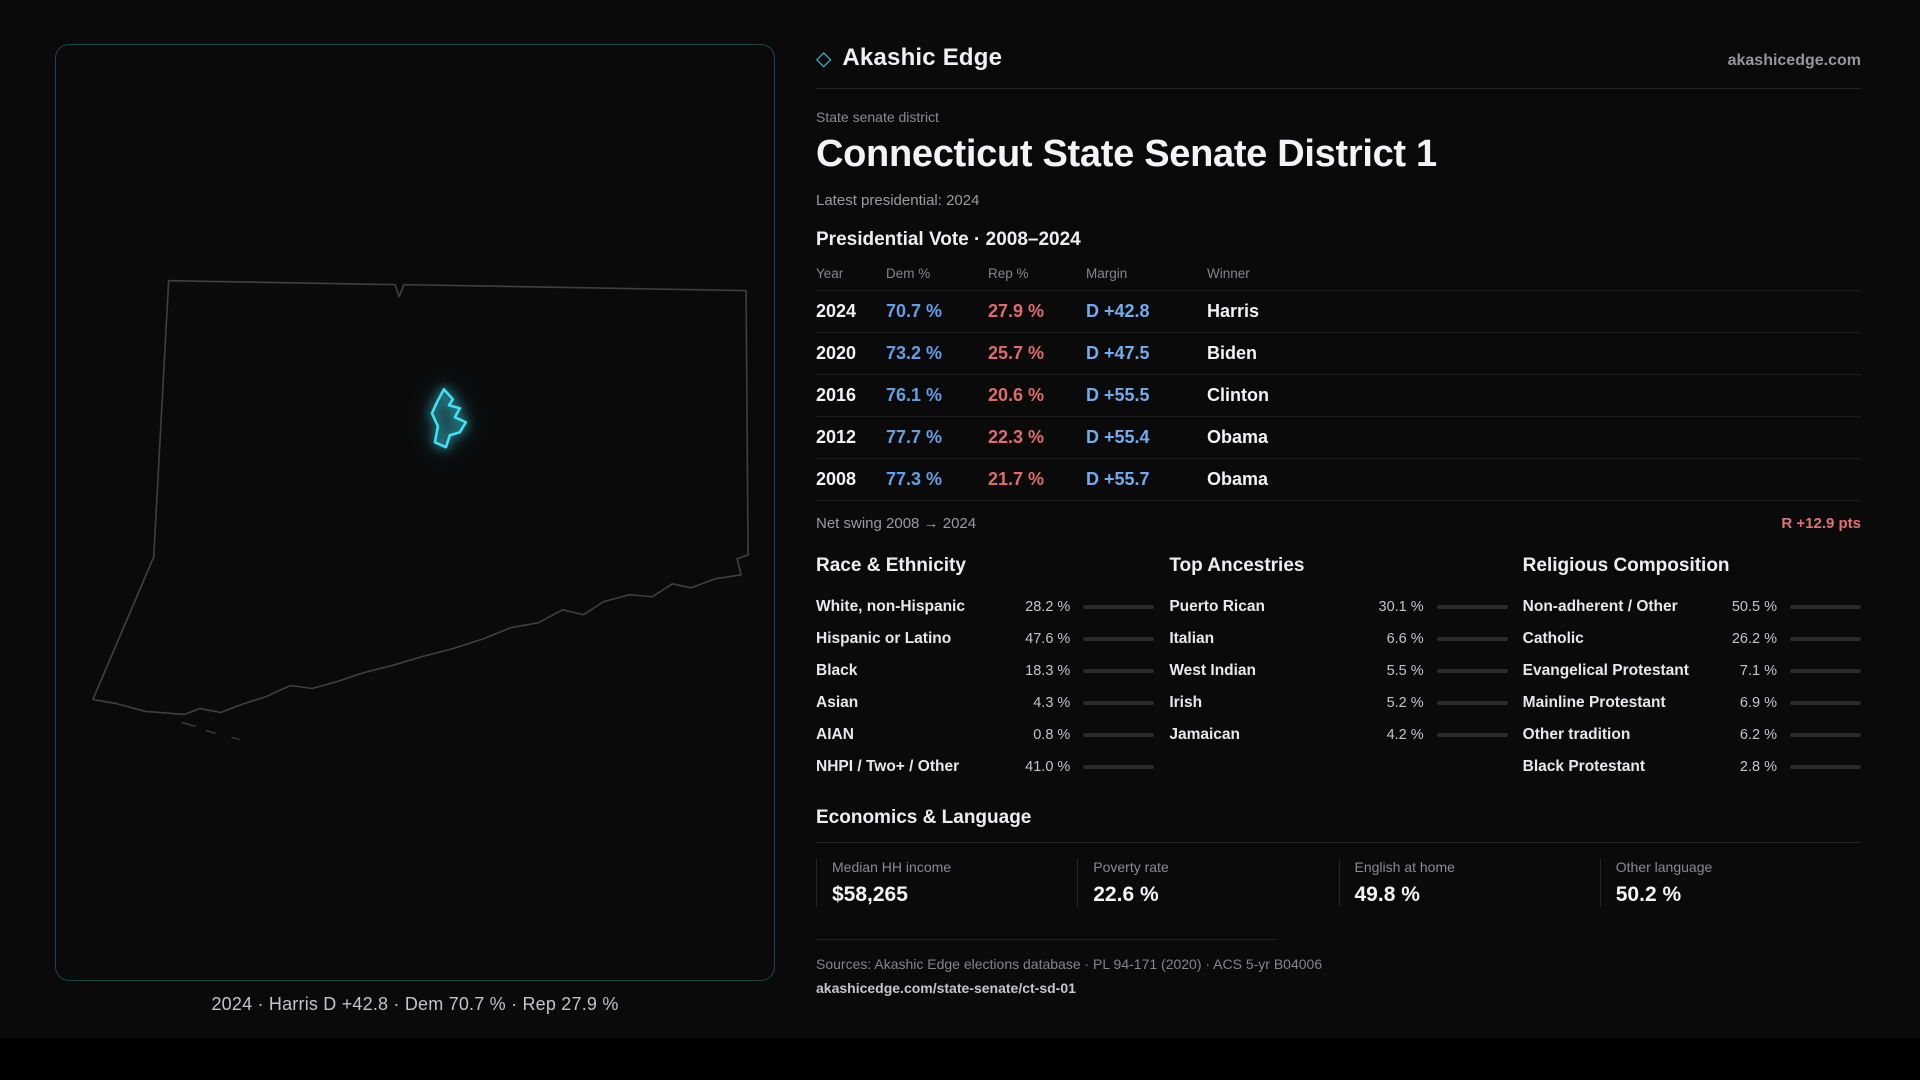 The width and height of the screenshot is (1920, 1080). I want to click on table-row: 2020 73.2 % 25.7 % D +47.5 Biden, so click(1338, 354).